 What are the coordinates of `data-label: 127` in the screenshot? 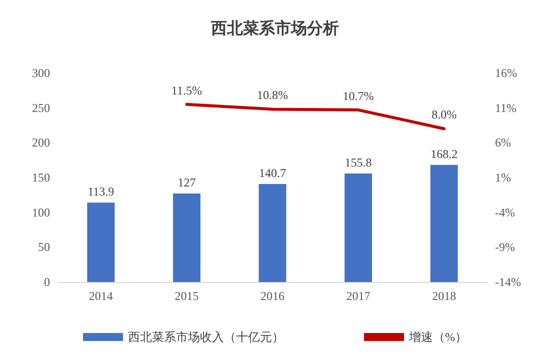 It's located at (187, 183).